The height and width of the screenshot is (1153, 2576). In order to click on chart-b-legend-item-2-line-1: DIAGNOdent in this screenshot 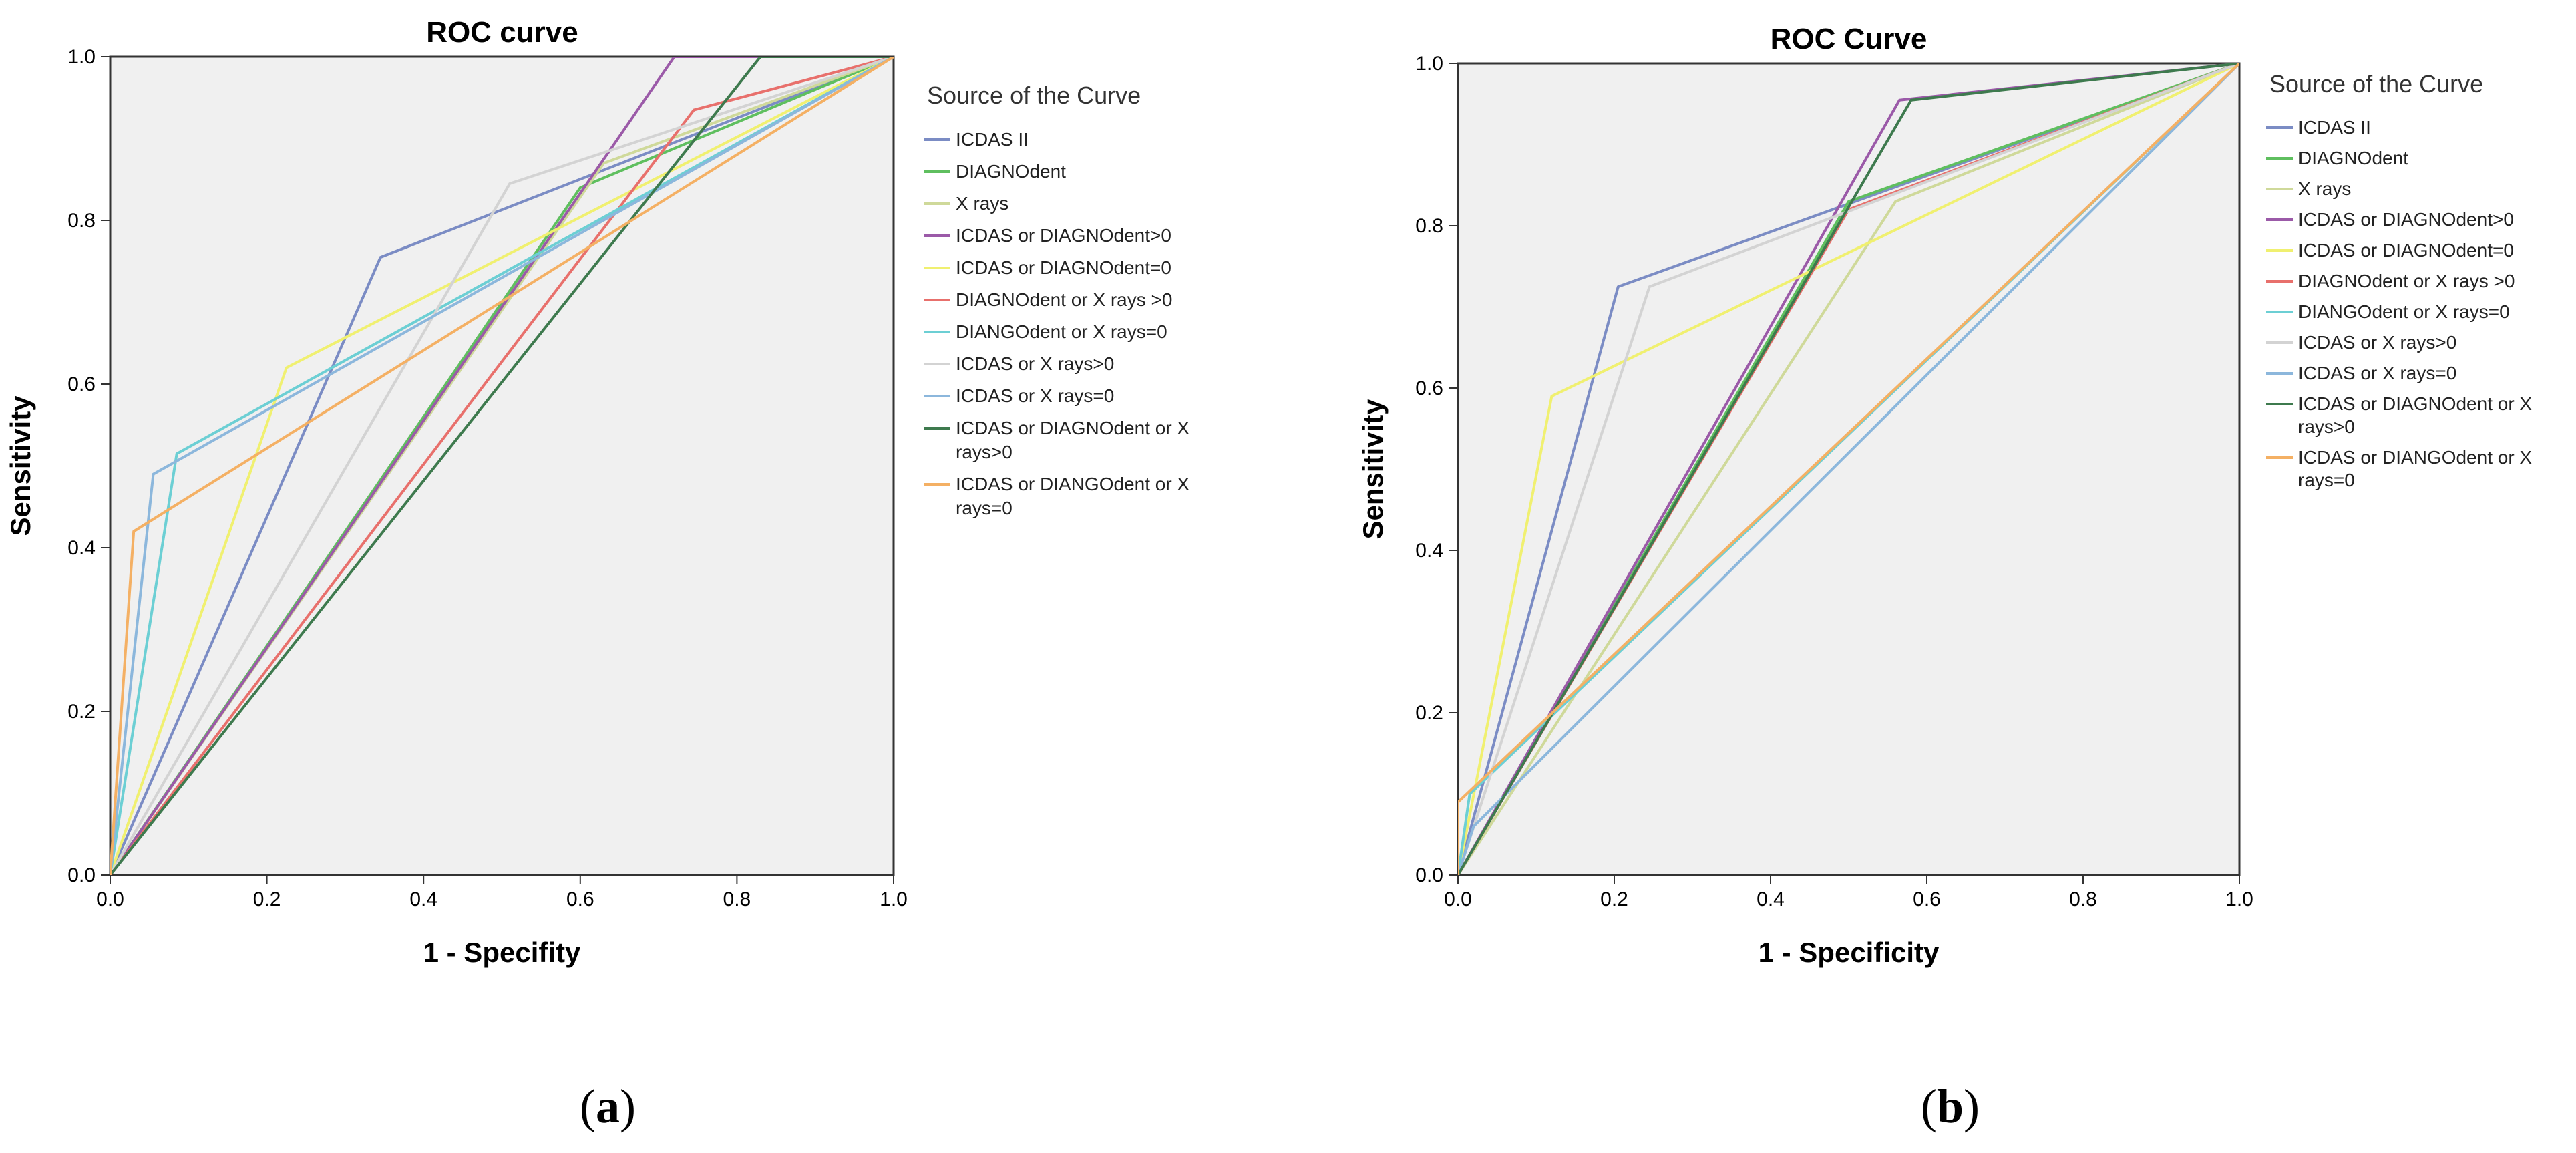, I will do `click(2353, 158)`.